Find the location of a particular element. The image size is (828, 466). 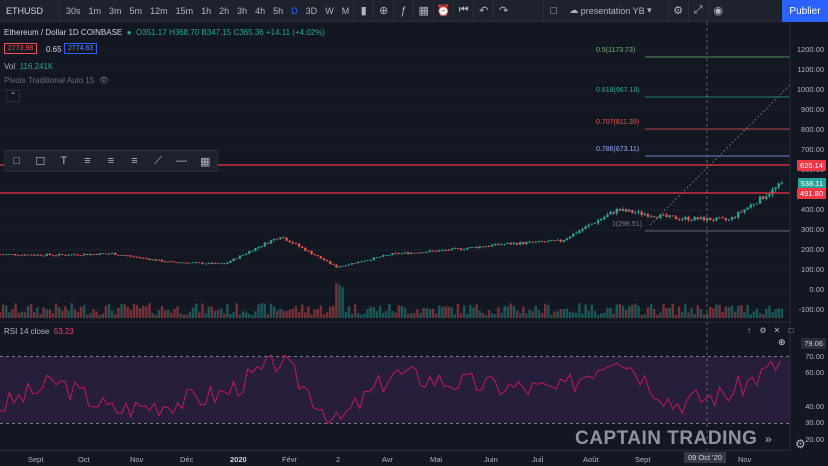

rsi-band is located at coordinates (395, 390).